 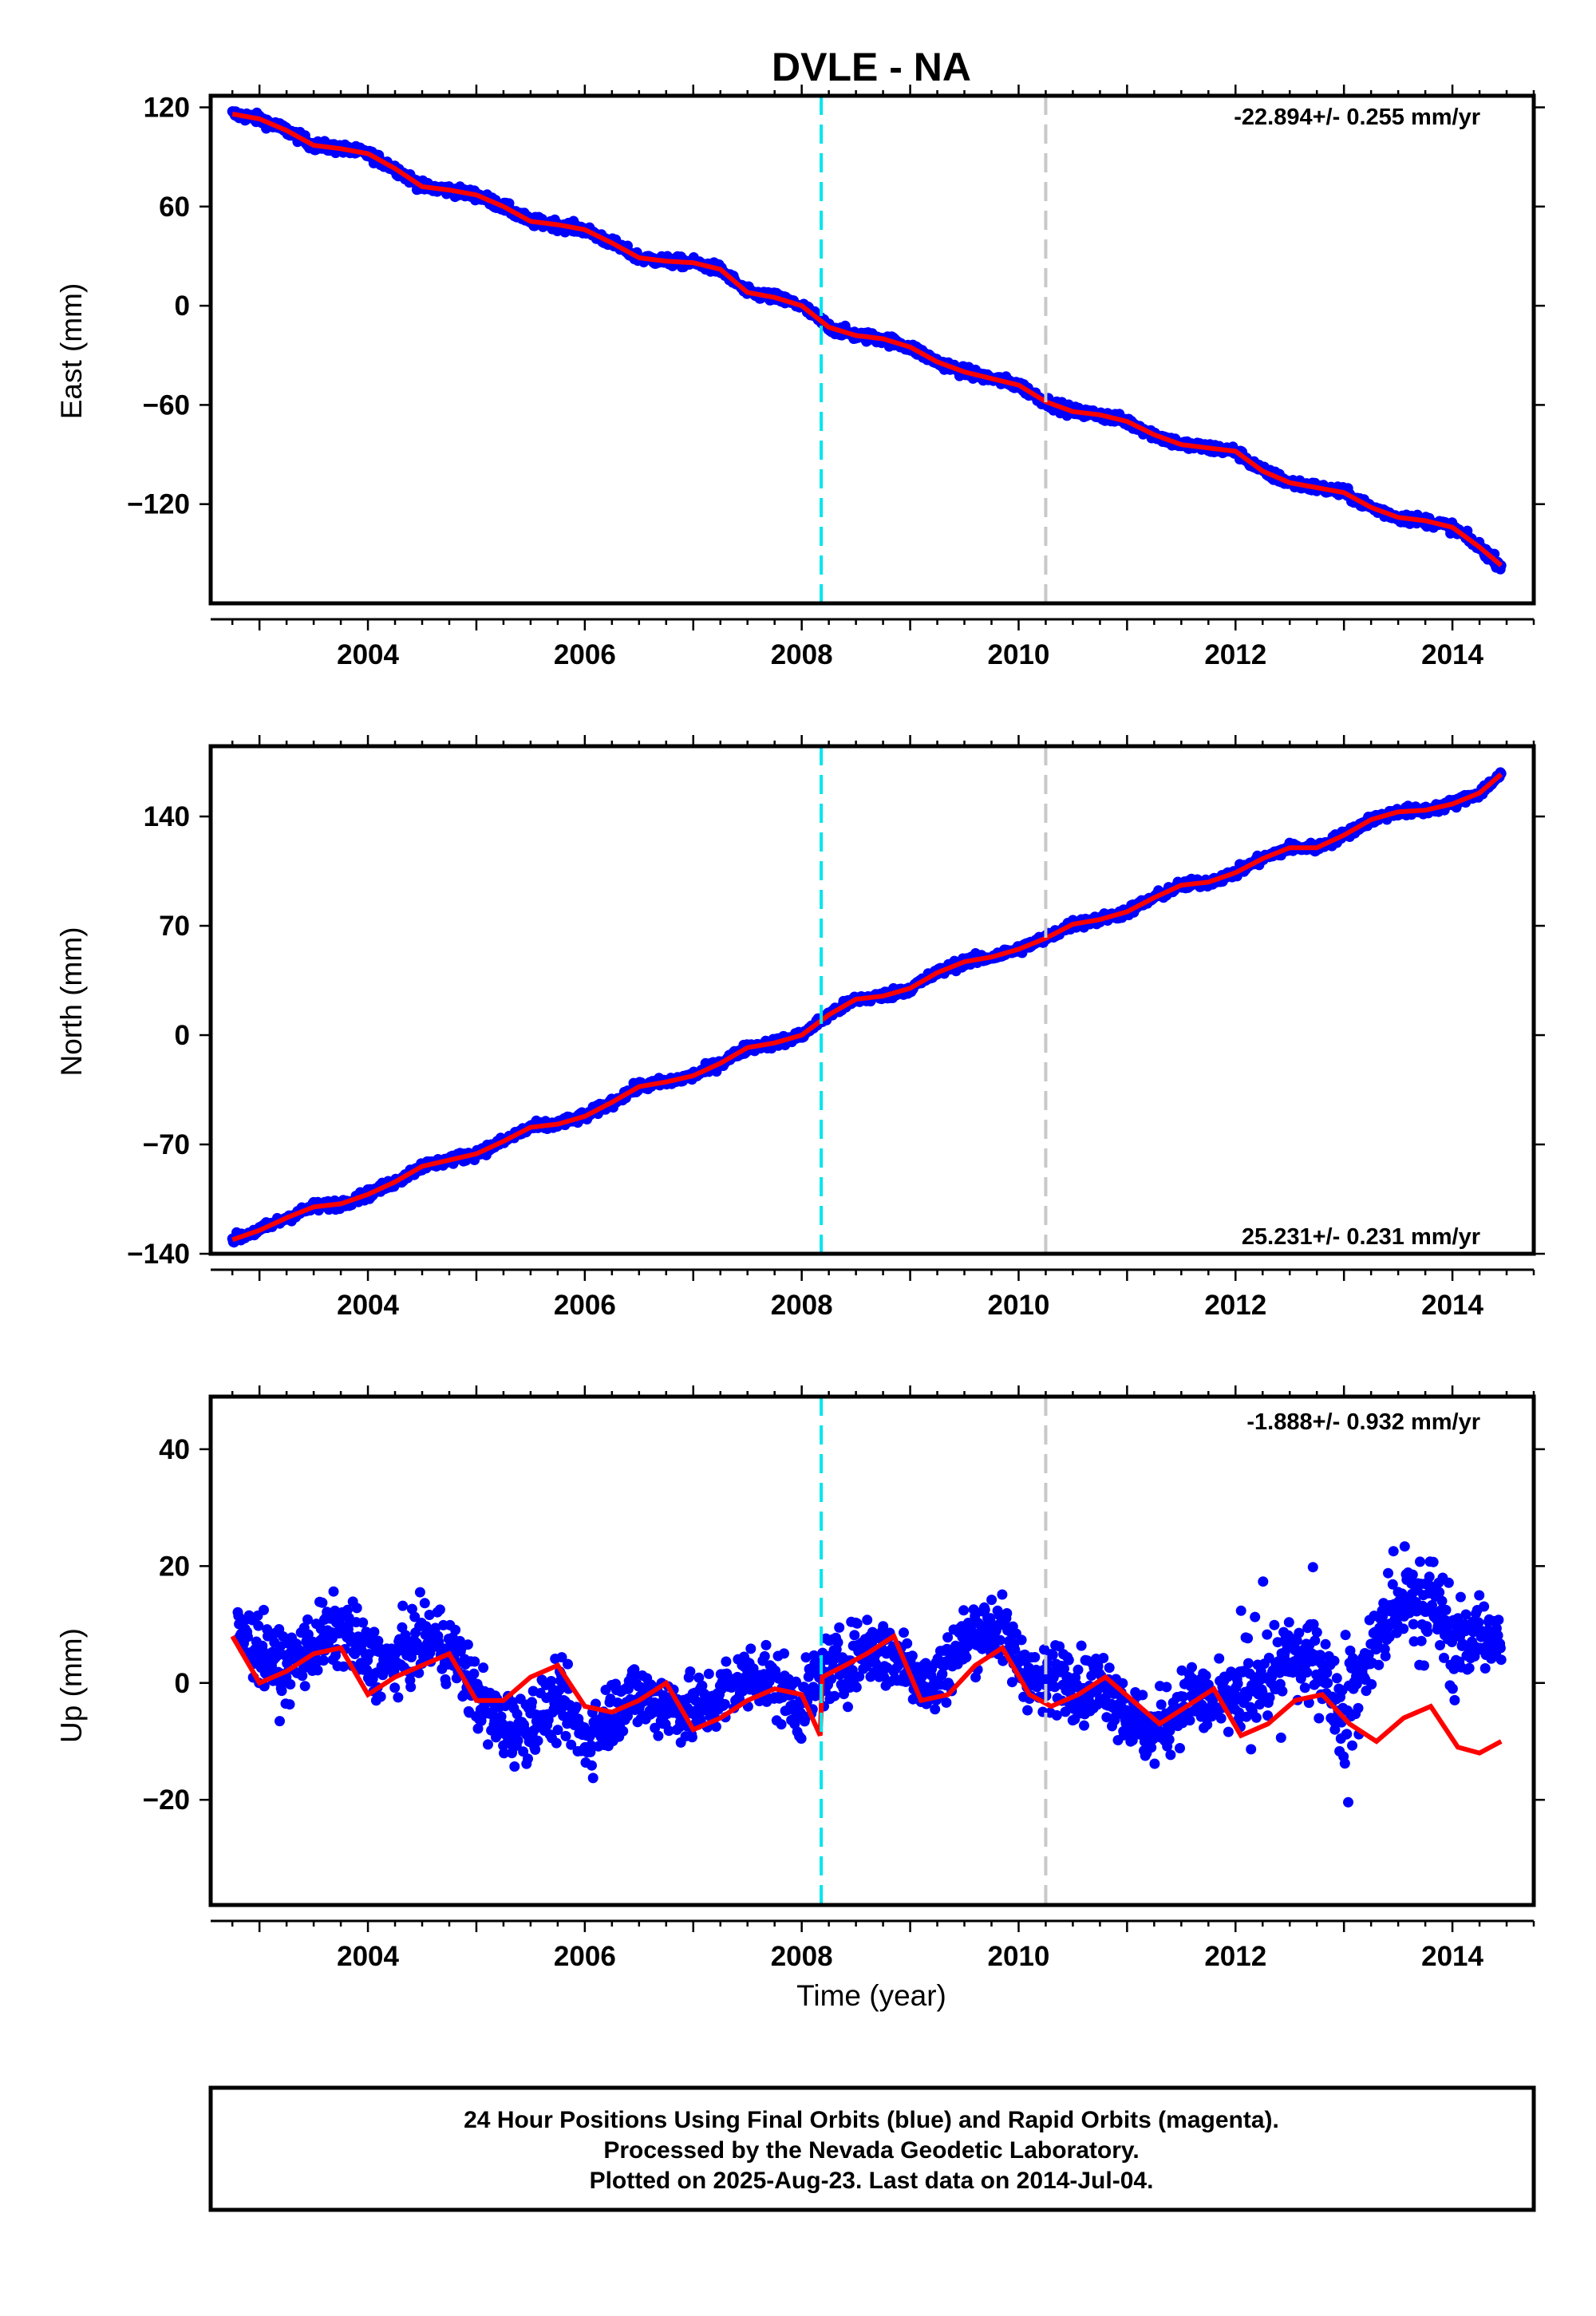 What do you see at coordinates (802, 1305) in the screenshot?
I see `north-x-tick-label: 2008` at bounding box center [802, 1305].